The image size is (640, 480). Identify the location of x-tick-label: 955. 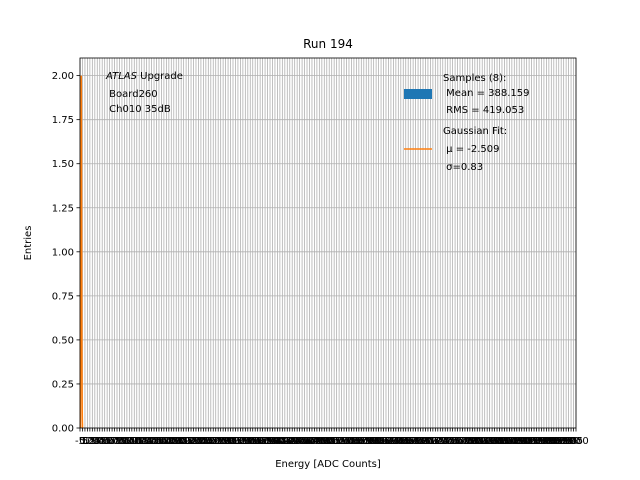
(553, 441).